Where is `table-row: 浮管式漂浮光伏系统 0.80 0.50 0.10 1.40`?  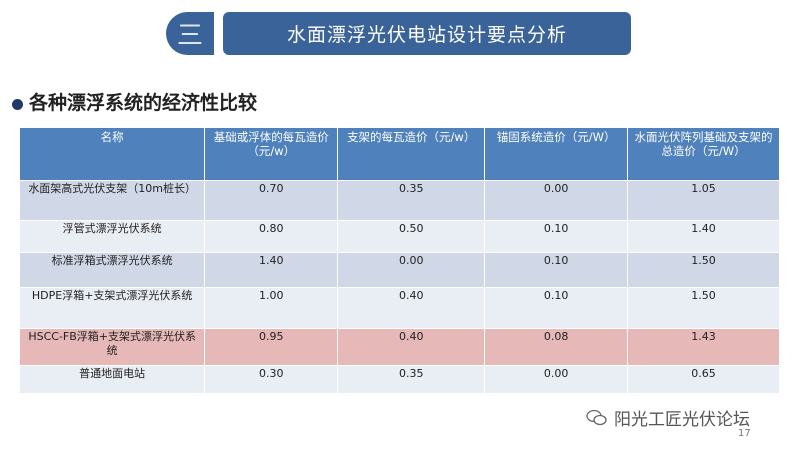 table-row: 浮管式漂浮光伏系统 0.80 0.50 0.10 1.40 is located at coordinates (400, 236).